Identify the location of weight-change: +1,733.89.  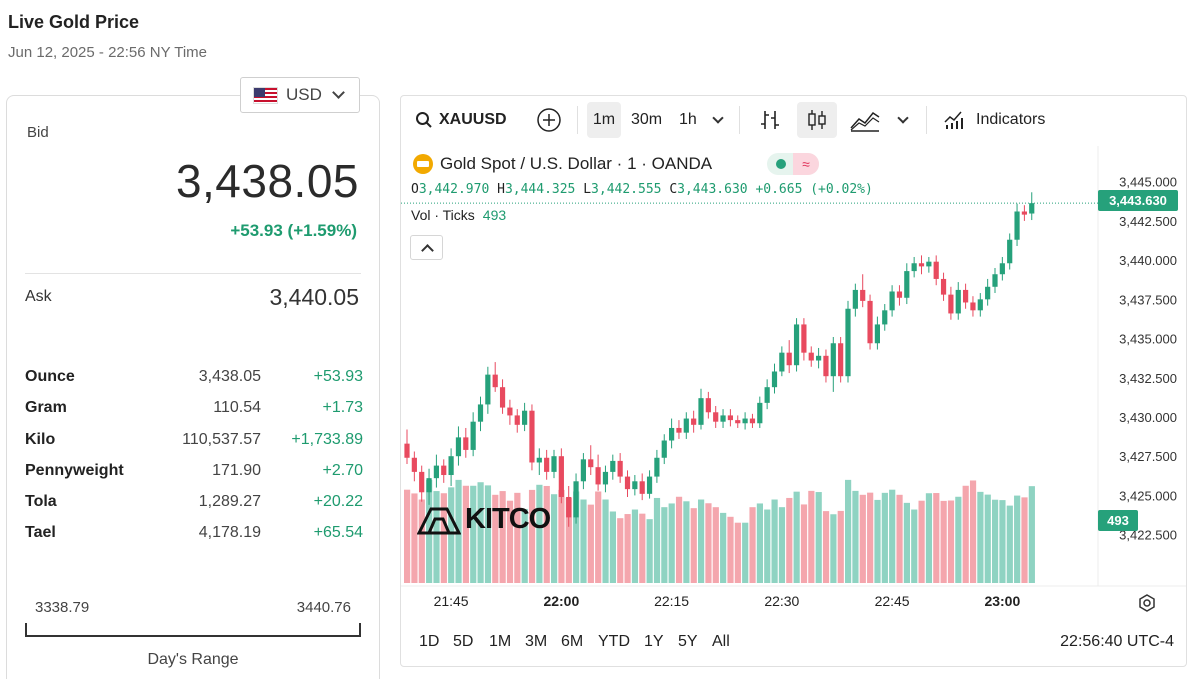
(327, 439).